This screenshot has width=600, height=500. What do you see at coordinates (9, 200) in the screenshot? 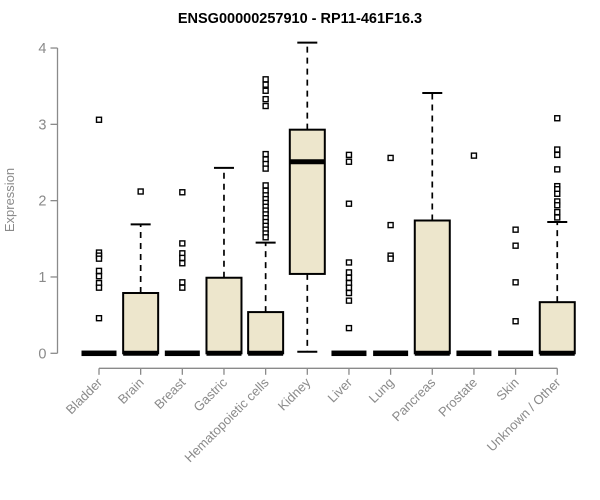
I see `y-axis-label: Expression` at bounding box center [9, 200].